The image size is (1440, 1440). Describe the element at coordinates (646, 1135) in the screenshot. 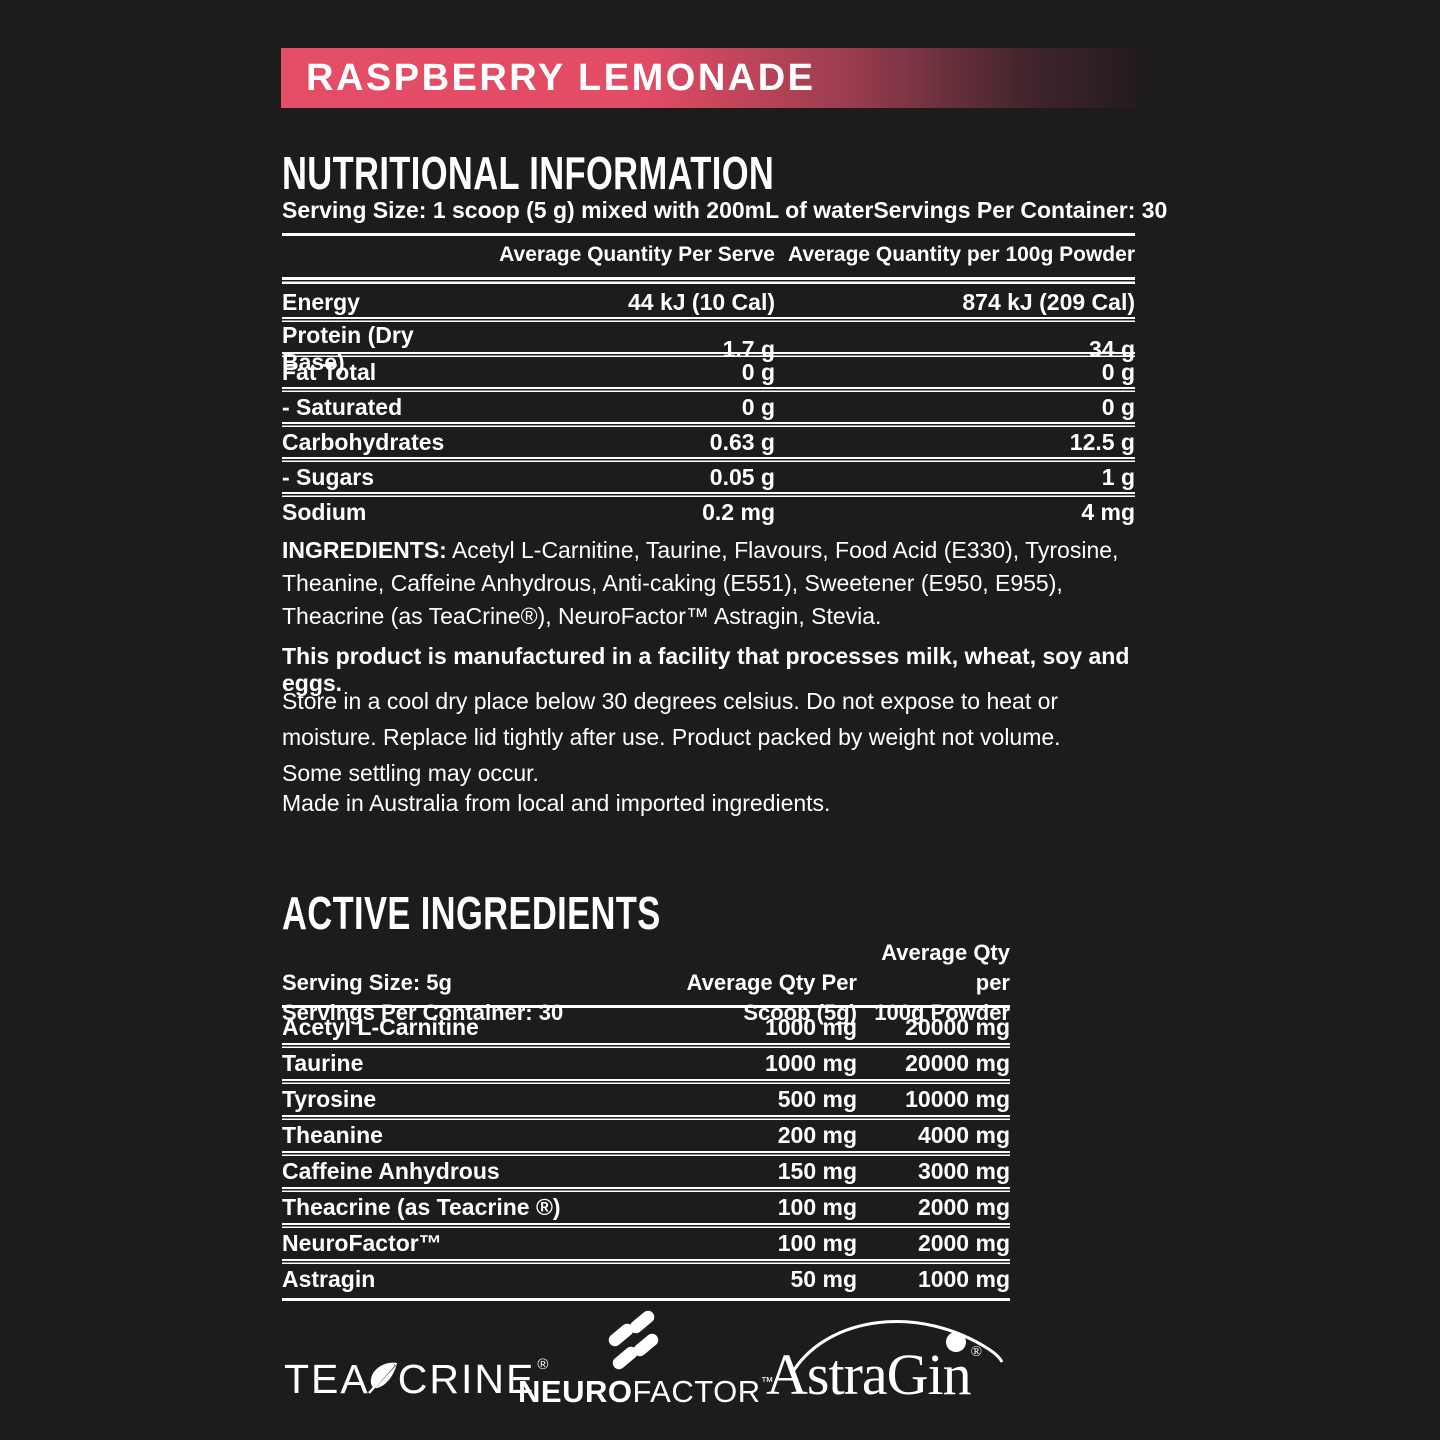

I see `table-row: Theanine 200 mg 4000 mg` at that location.